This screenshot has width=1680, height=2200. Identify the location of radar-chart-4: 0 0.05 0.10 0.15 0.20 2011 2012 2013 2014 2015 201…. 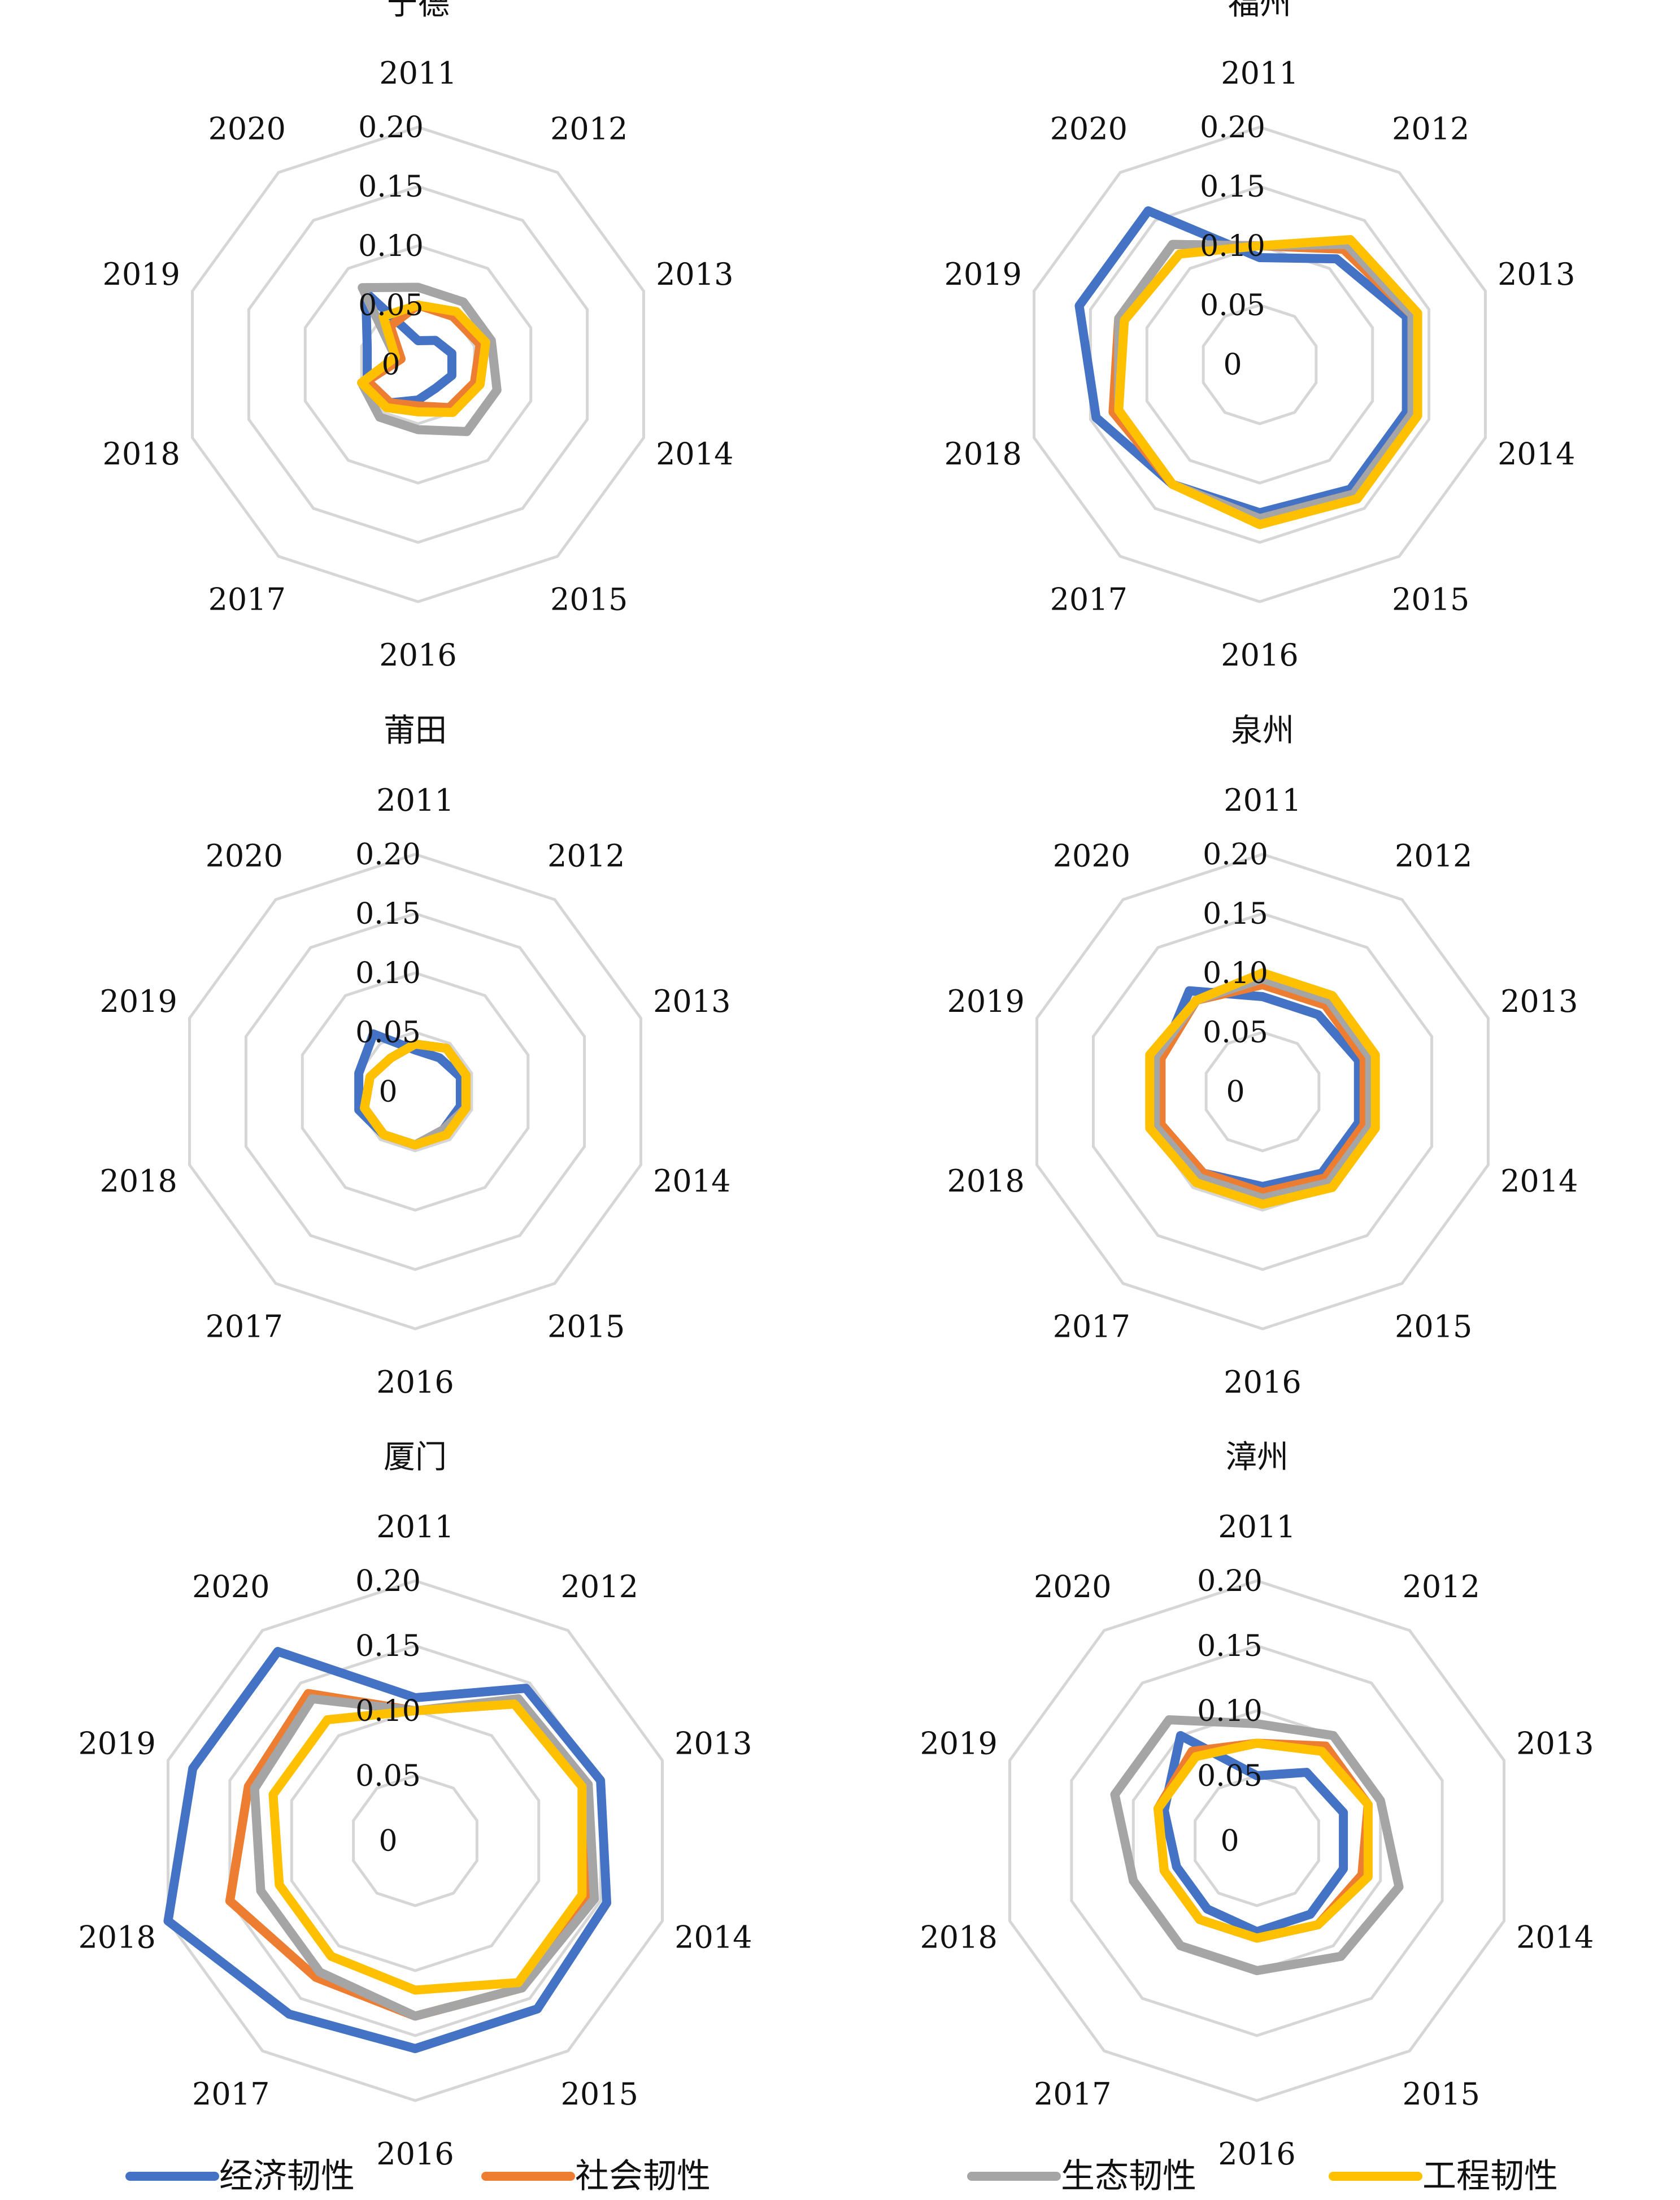
(1262, 1056).